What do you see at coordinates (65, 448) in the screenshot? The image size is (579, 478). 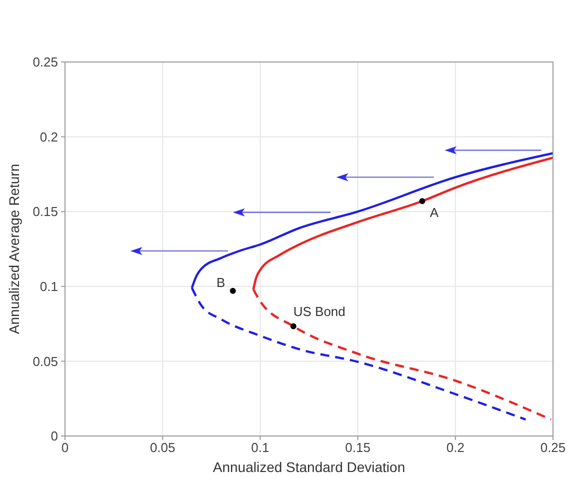 I see `x-tick-label: 0` at bounding box center [65, 448].